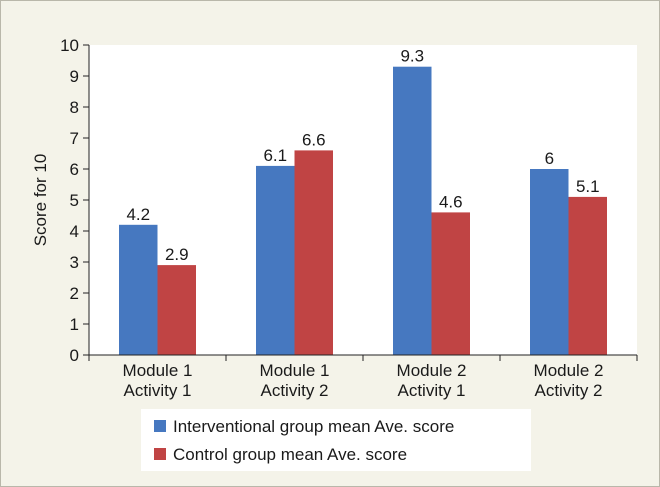 This screenshot has width=660, height=487. What do you see at coordinates (74, 107) in the screenshot?
I see `y-tick-label: 8` at bounding box center [74, 107].